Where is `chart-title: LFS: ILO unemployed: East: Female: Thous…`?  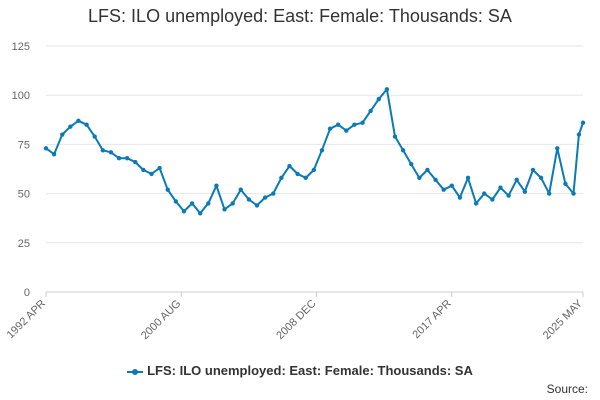
chart-title: LFS: ILO unemployed: East: Female: Thous… is located at coordinates (300, 16).